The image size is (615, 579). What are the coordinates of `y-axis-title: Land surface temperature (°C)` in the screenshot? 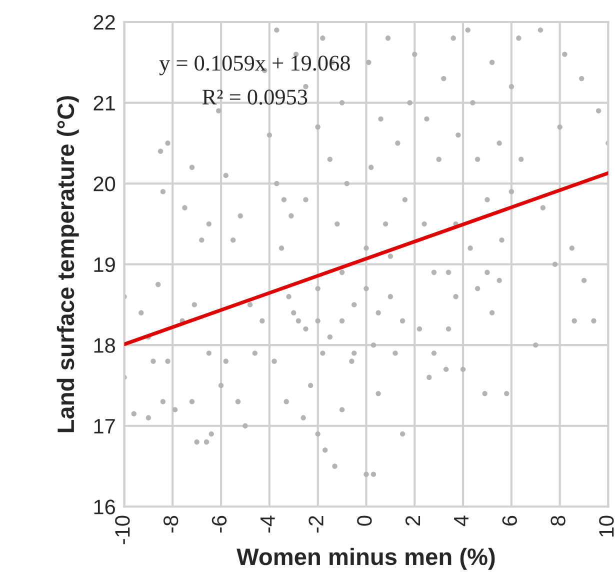 It's located at (67, 264).